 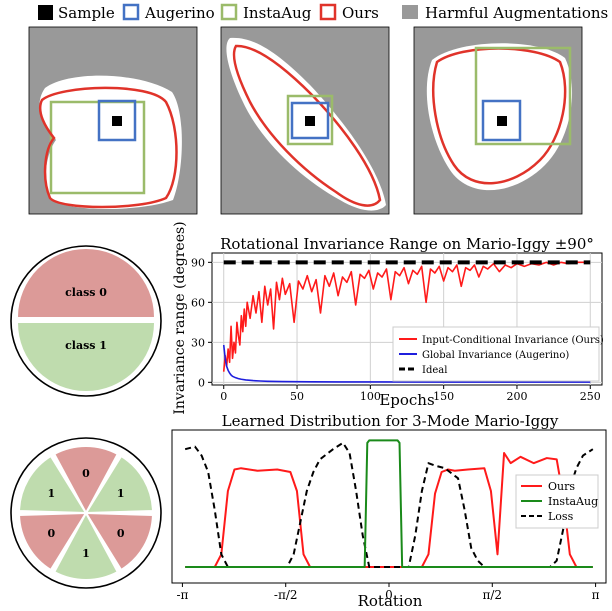 What do you see at coordinates (52, 493) in the screenshot?
I see `pie-sector-label-5: 1` at bounding box center [52, 493].